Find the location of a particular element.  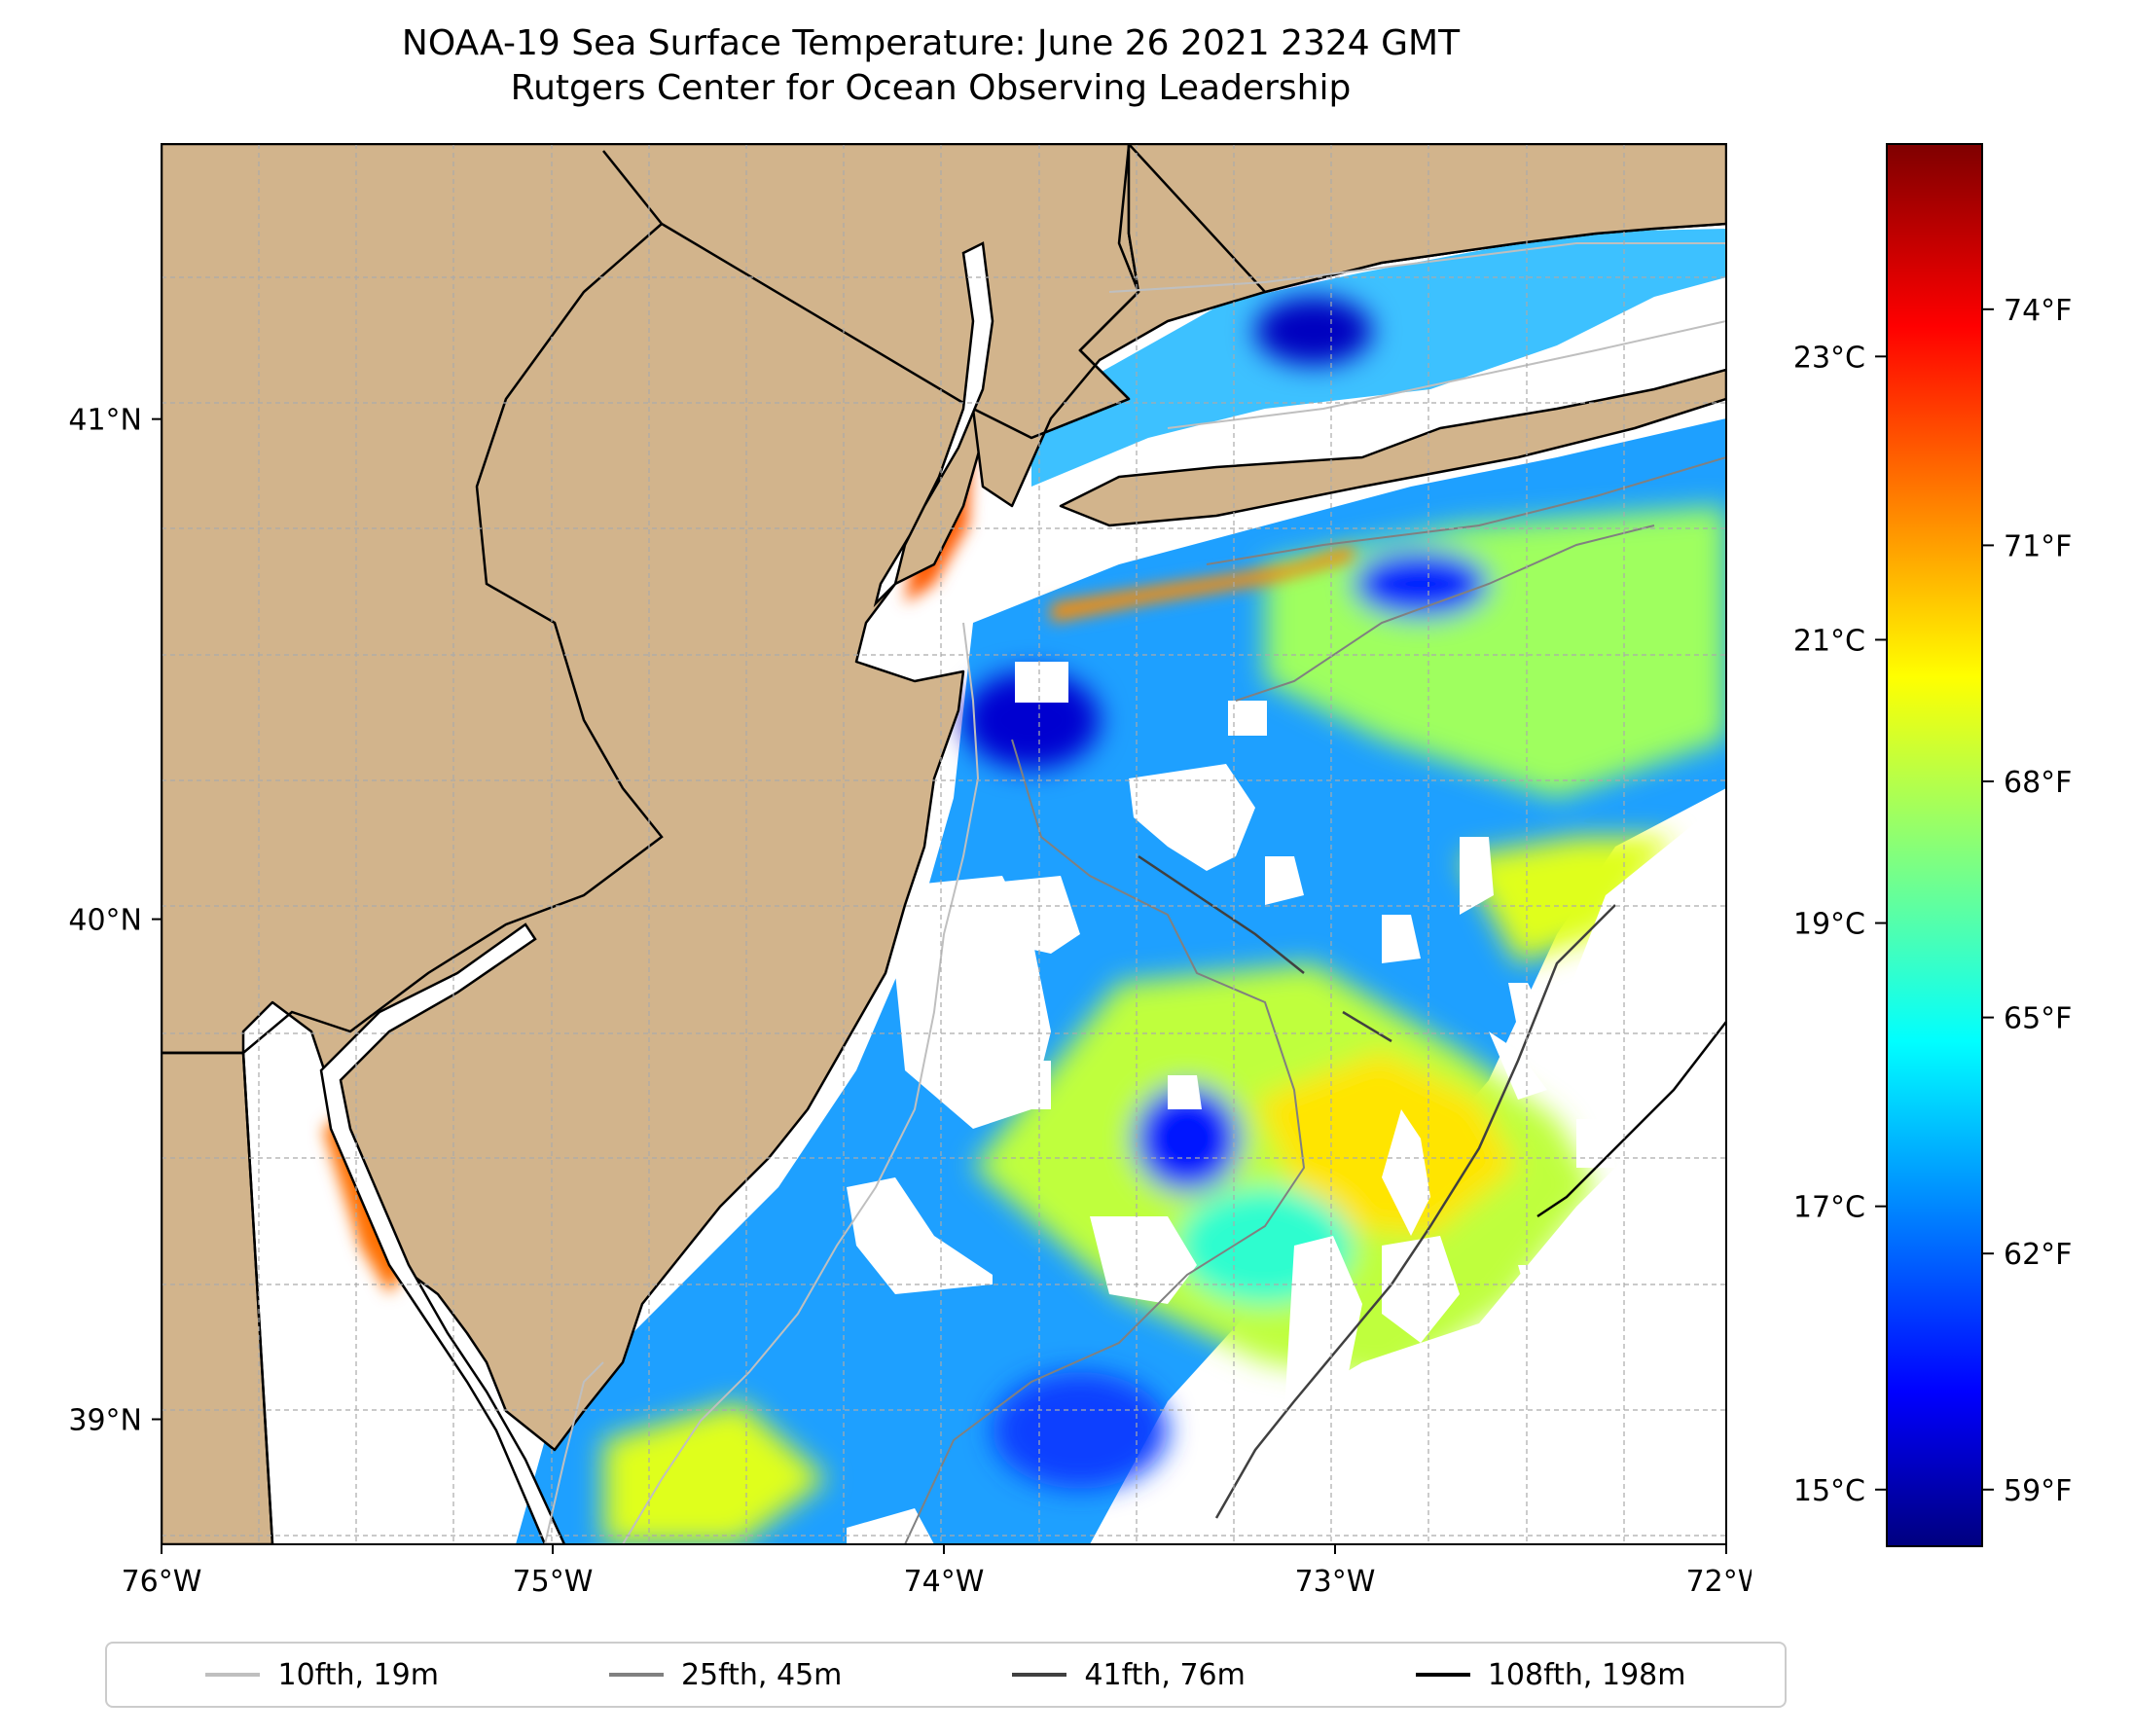

lon-ticks: 76°W 75°W 74°W 73°W 72°W is located at coordinates (937, 1572).